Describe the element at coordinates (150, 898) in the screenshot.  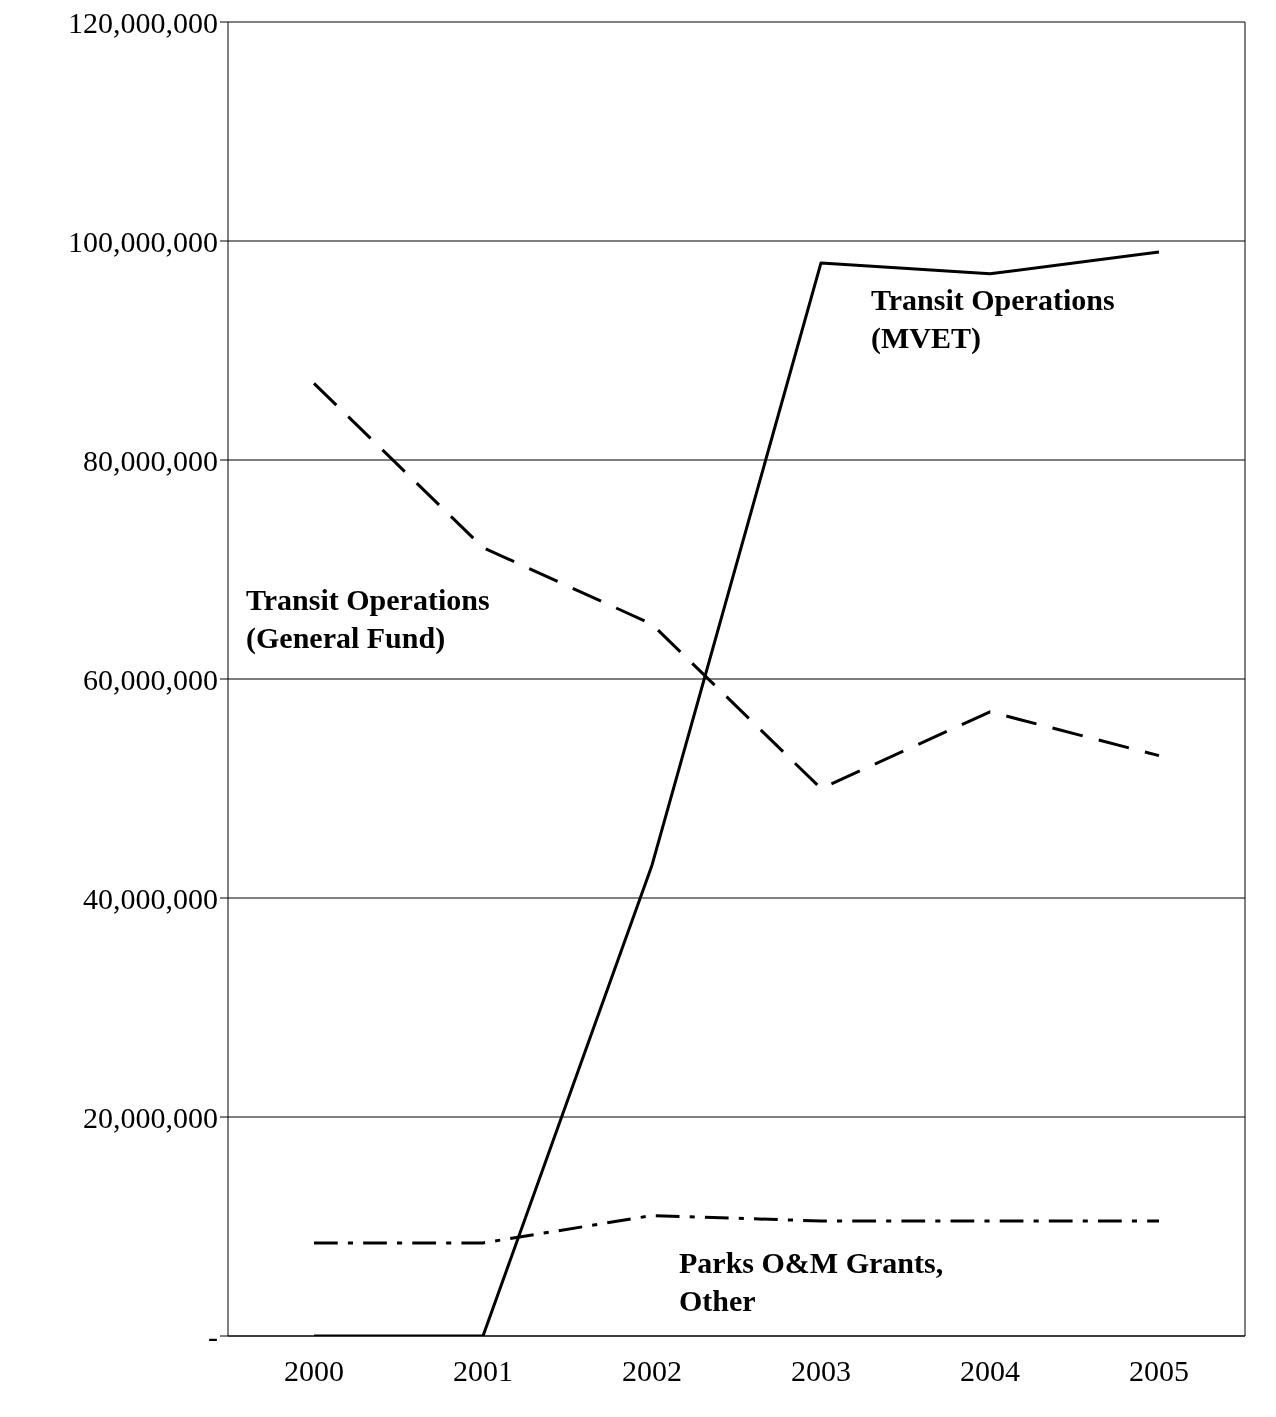
I see `y-tick-label: 40,000,000` at that location.